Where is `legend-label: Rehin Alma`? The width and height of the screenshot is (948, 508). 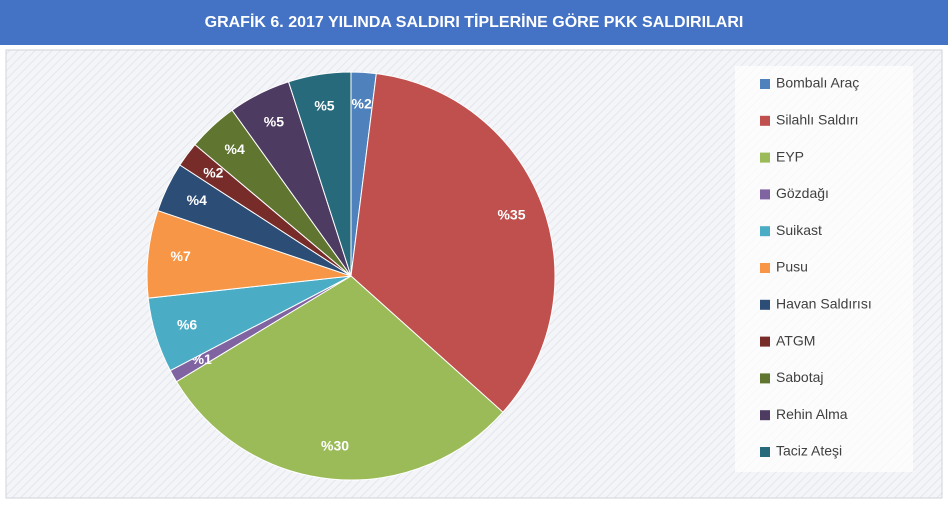 legend-label: Rehin Alma is located at coordinates (812, 414).